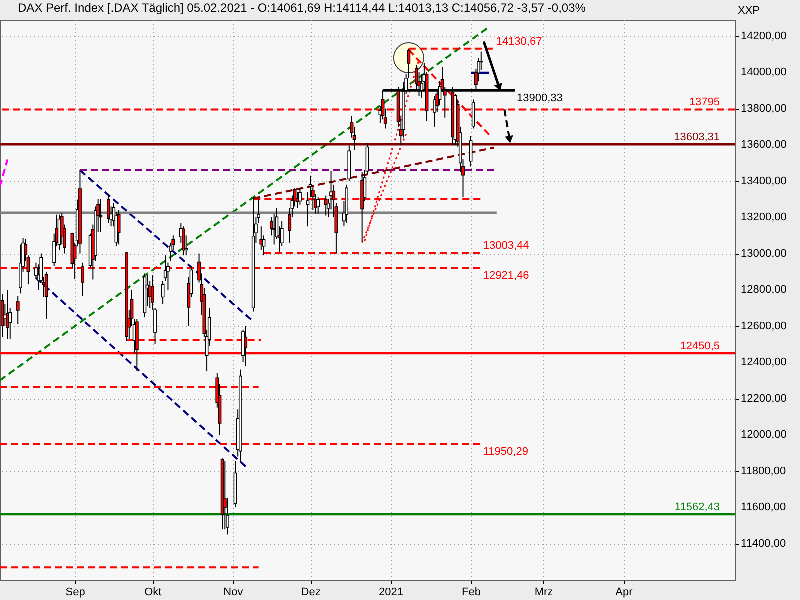  I want to click on y-tick-label: 14200,00, so click(764, 36).